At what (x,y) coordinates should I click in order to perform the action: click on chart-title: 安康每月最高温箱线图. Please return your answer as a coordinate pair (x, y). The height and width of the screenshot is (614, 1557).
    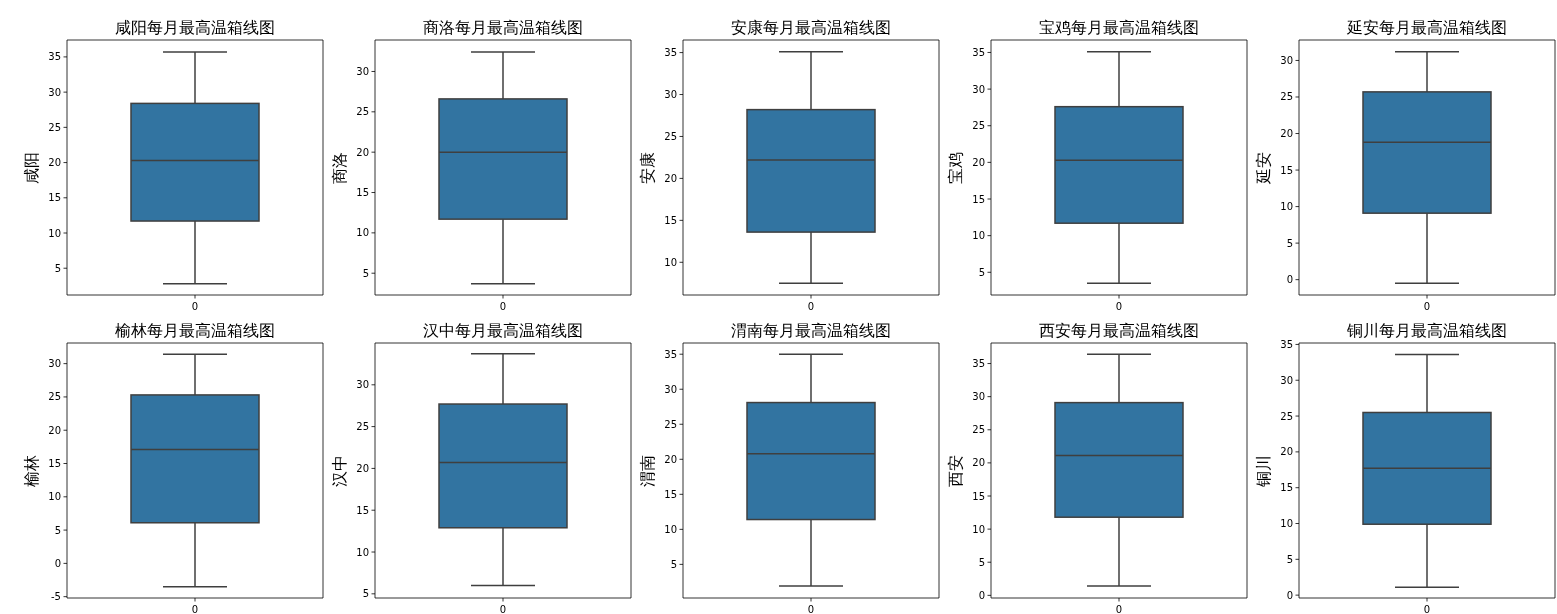
    Looking at the image, I should click on (811, 27).